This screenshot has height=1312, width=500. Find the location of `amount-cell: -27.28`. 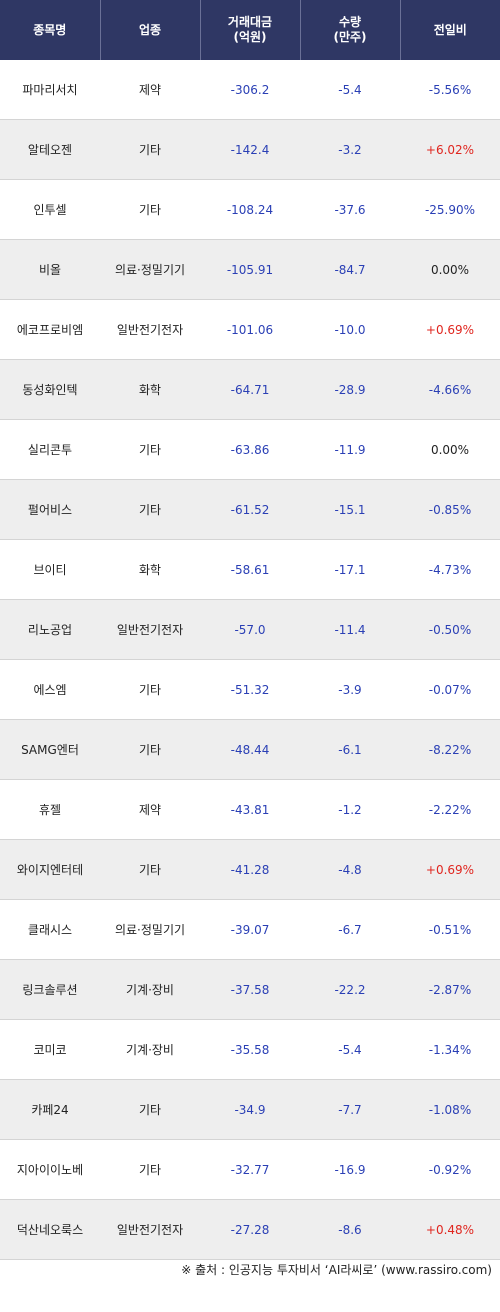

amount-cell: -27.28 is located at coordinates (250, 1229).